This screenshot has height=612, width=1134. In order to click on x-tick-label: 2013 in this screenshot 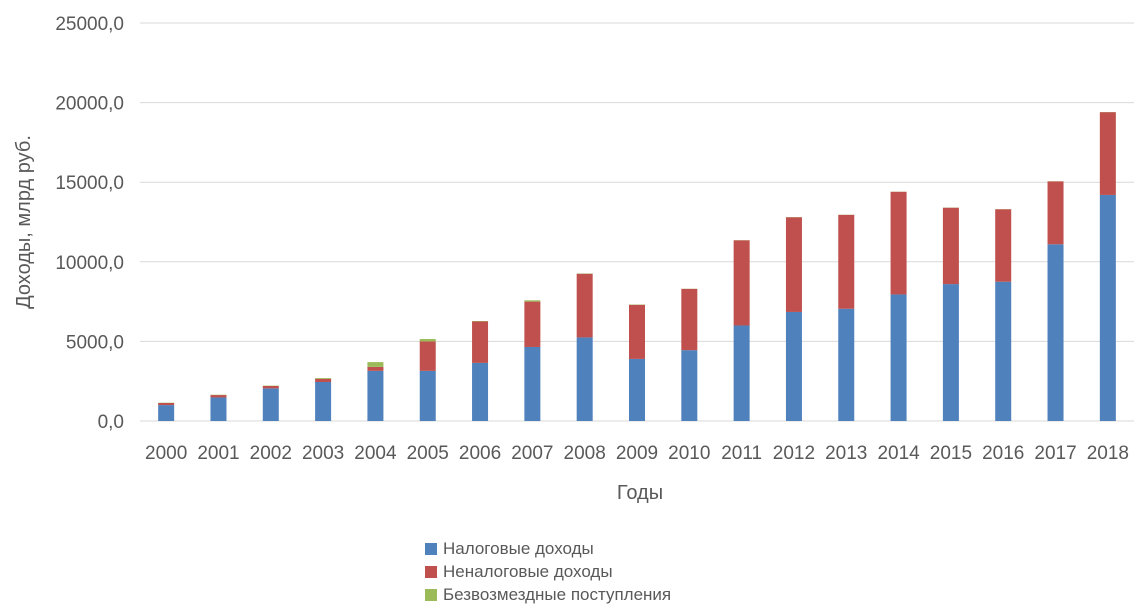, I will do `click(846, 453)`.